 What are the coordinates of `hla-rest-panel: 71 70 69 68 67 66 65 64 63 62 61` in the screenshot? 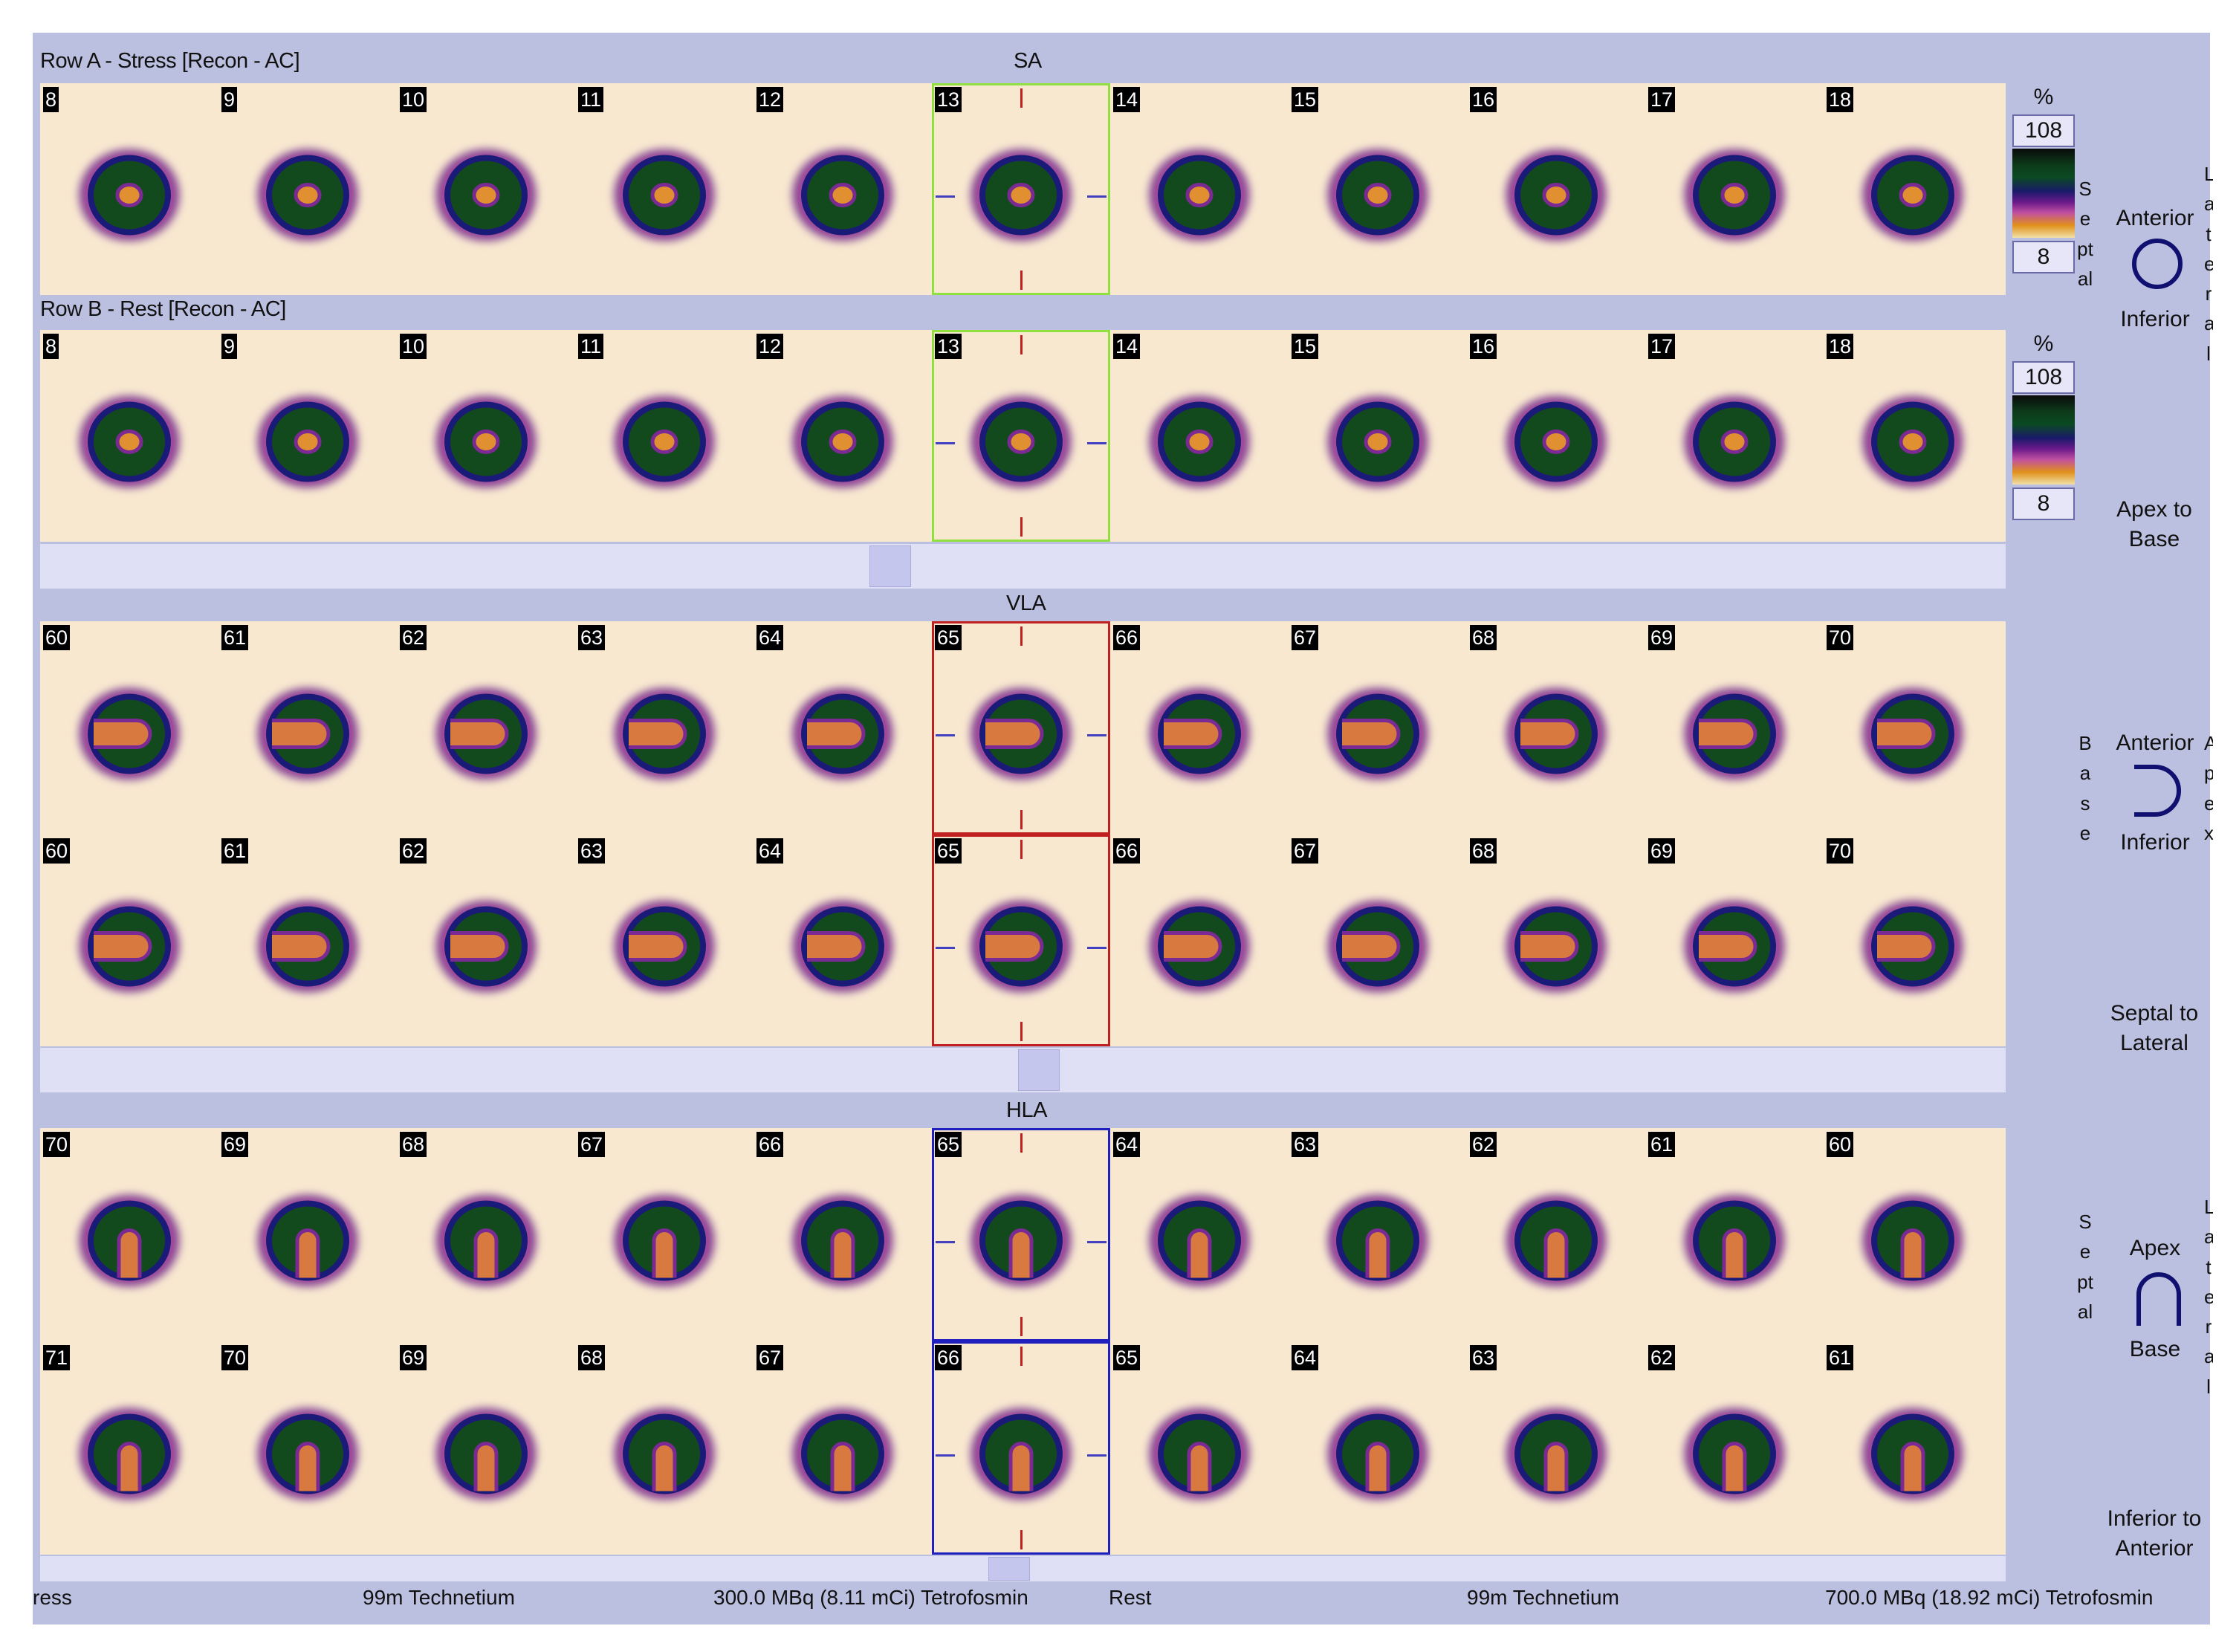 It's located at (1023, 1448).